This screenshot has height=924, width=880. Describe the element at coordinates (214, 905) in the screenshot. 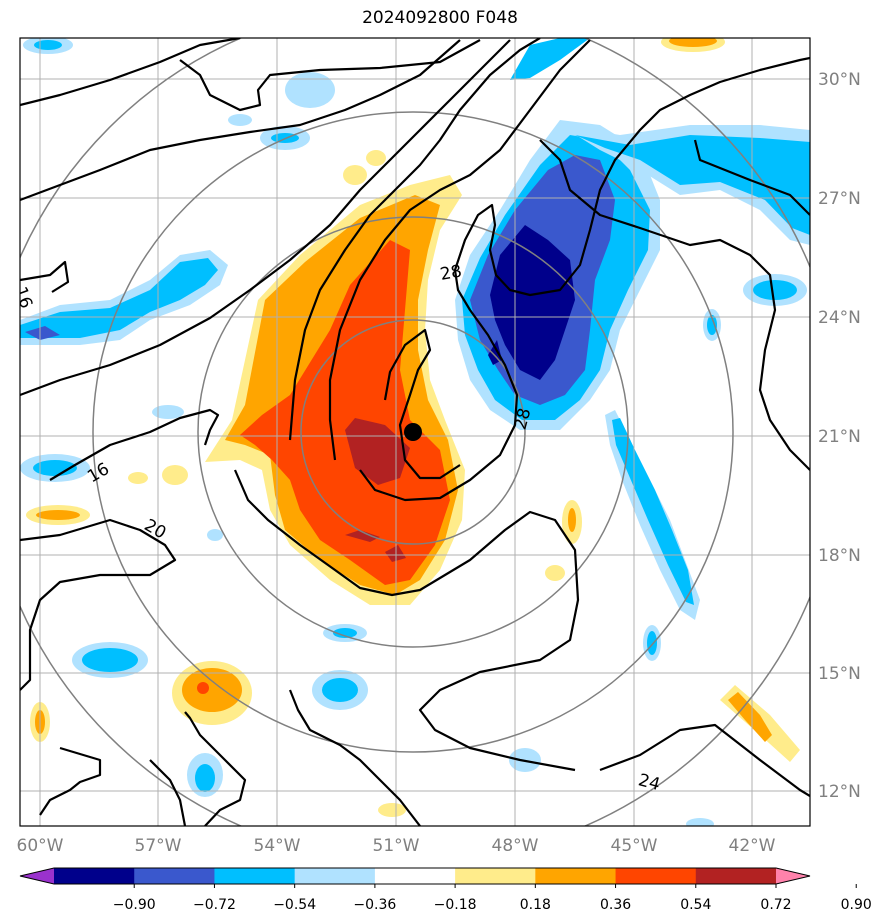

I see `colorbar-tick-label: −0.72` at that location.